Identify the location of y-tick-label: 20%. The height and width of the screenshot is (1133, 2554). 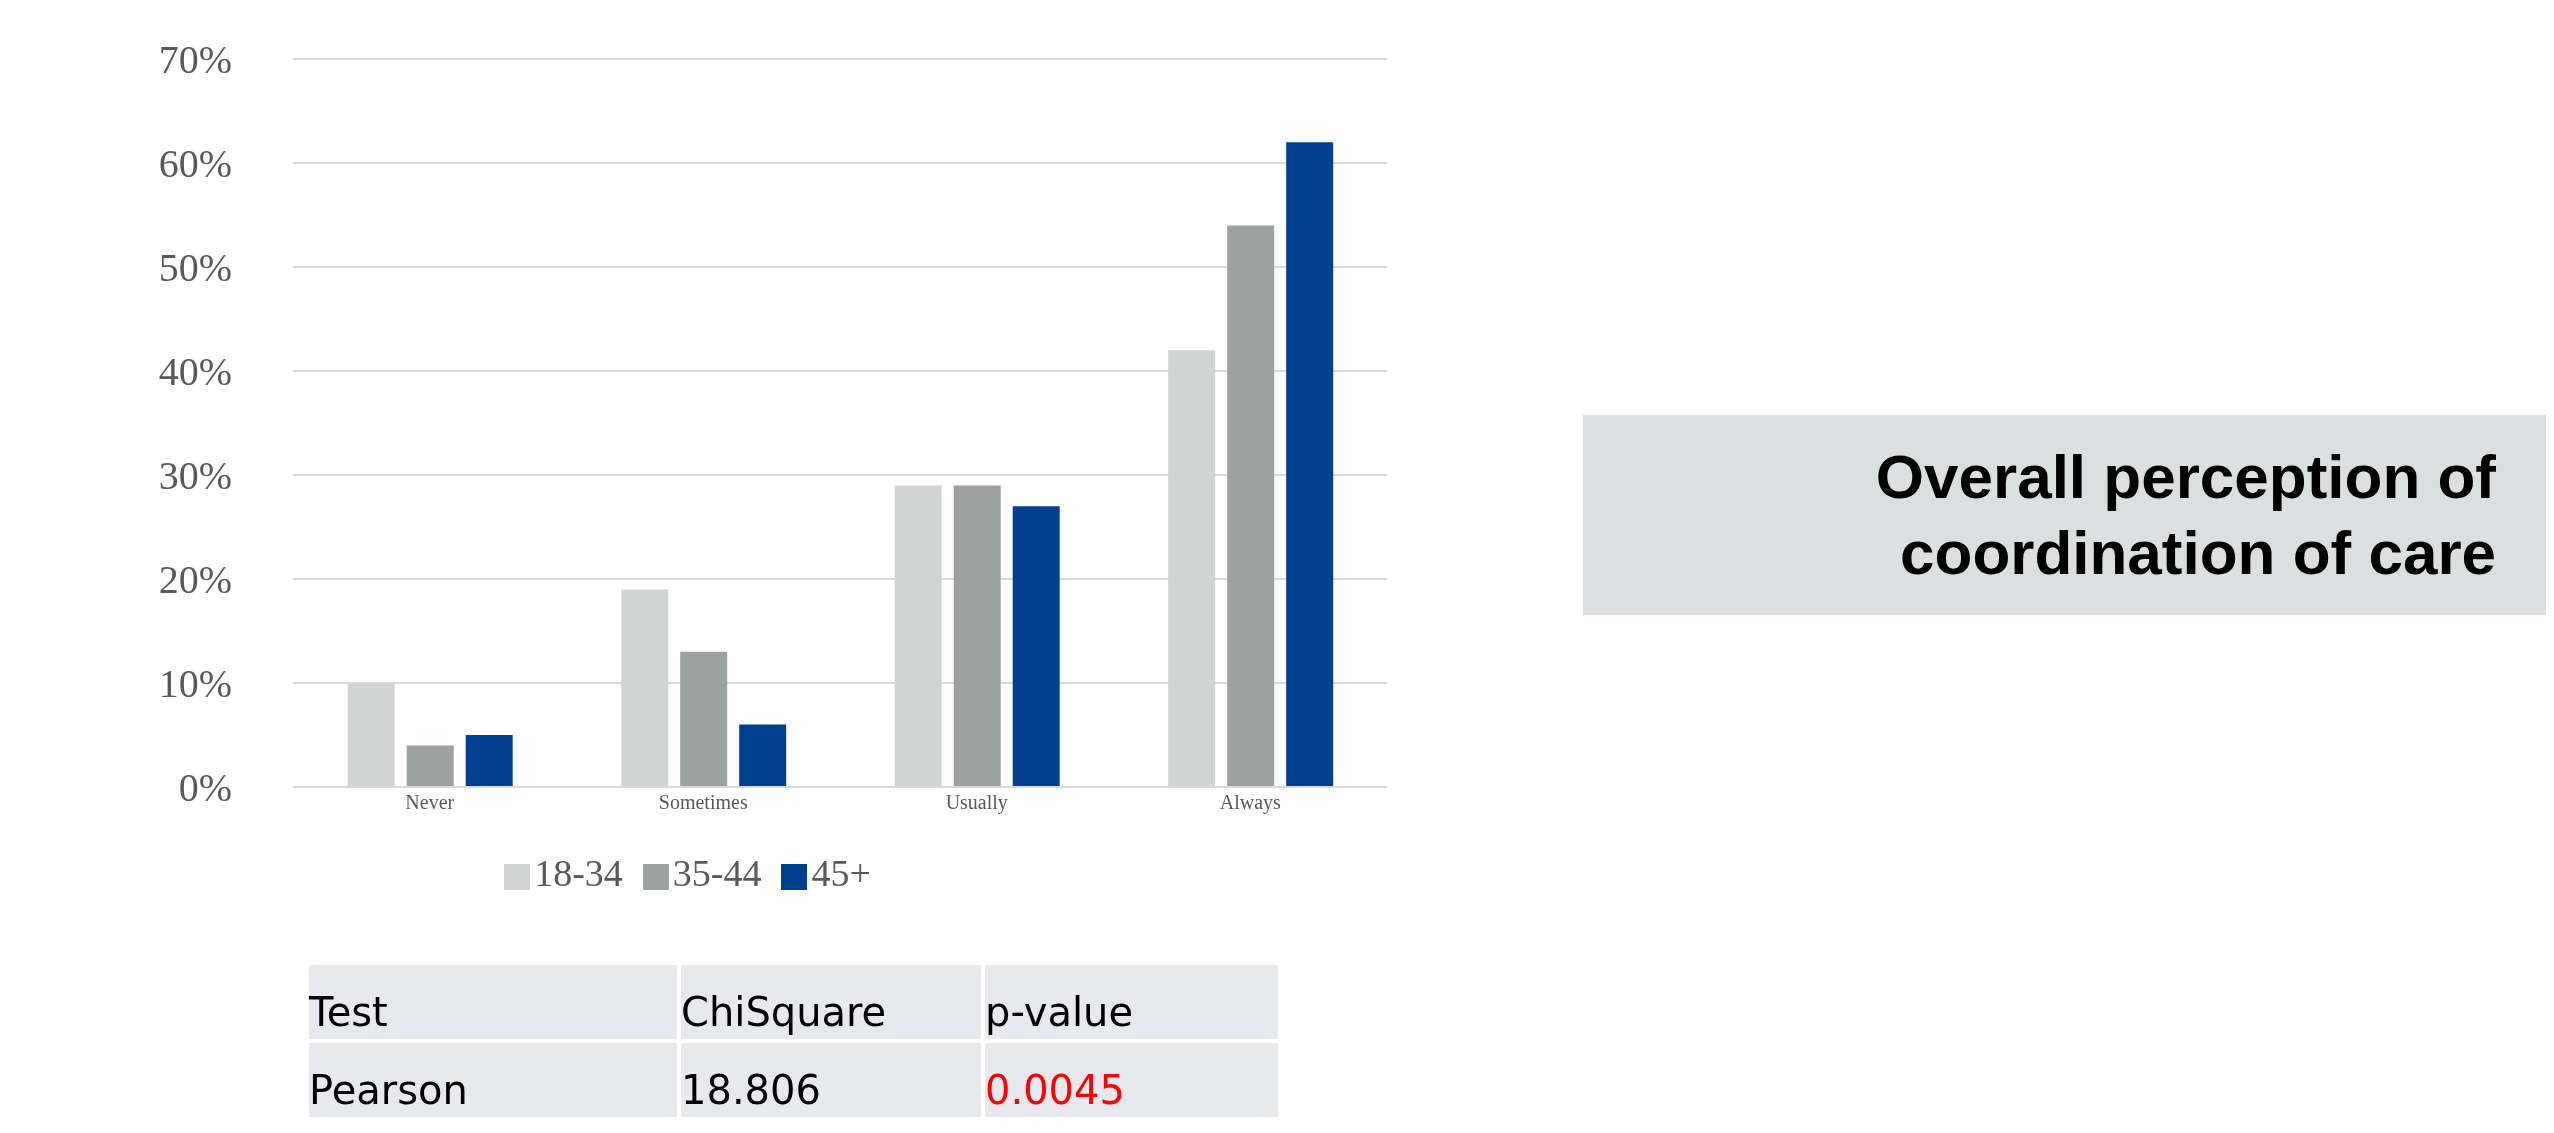
(195, 580).